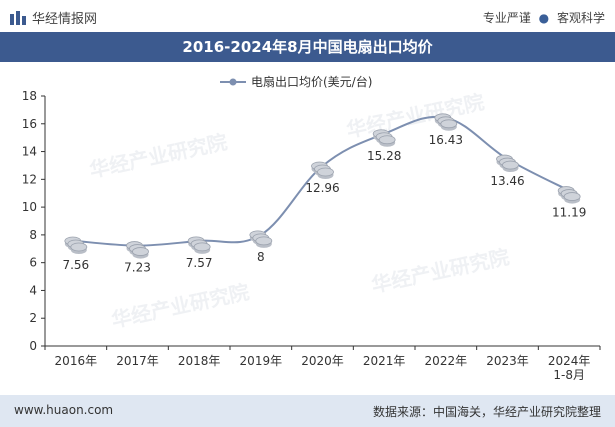  I want to click on data-label: 15.28, so click(384, 156).